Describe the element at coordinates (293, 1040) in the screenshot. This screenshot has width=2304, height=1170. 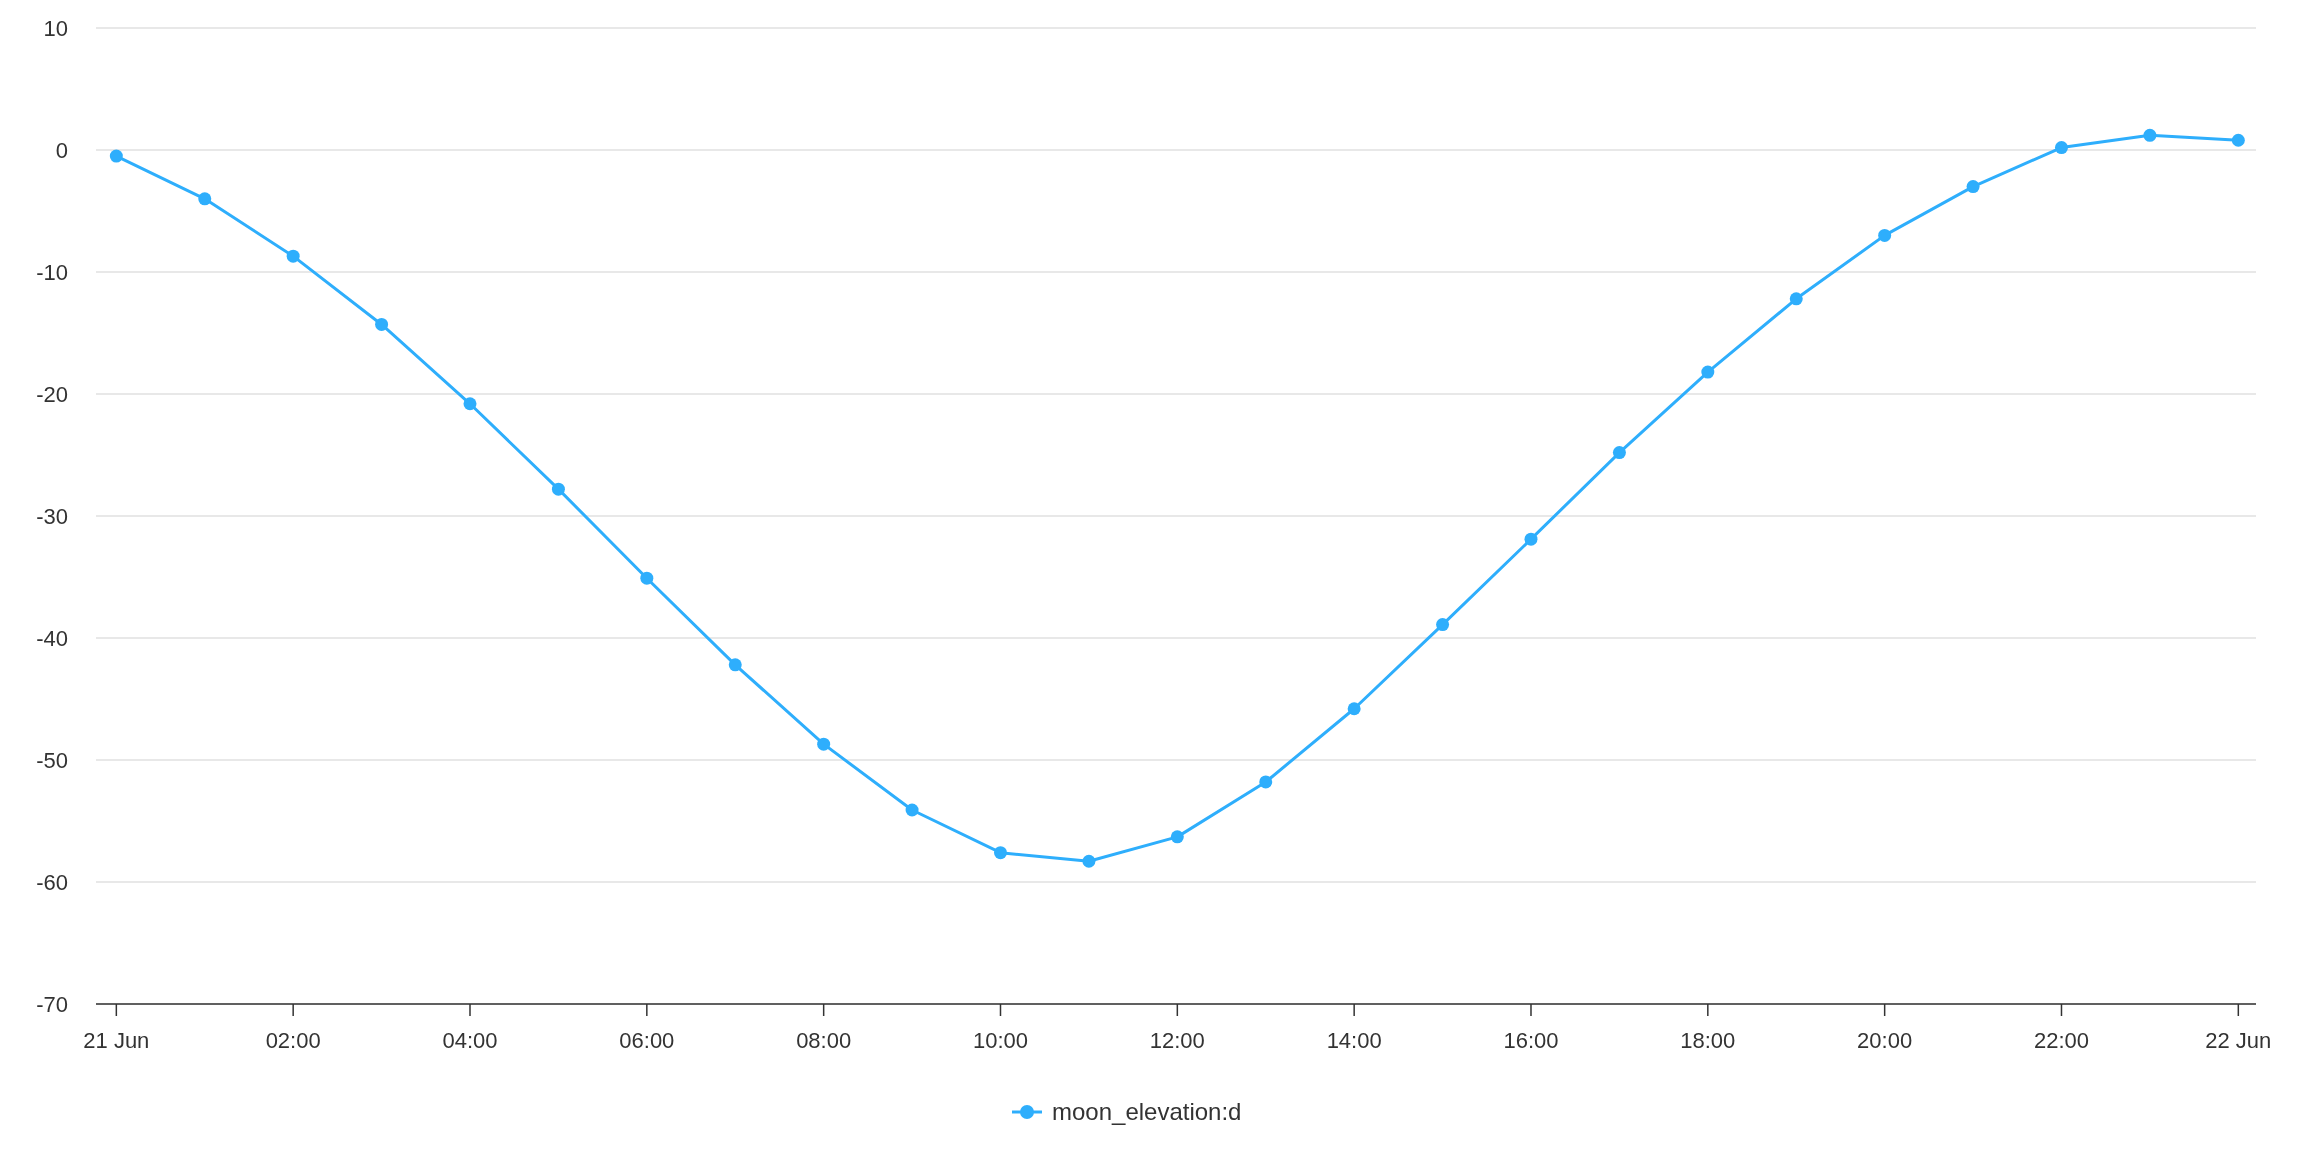
I see `x-tick-label: 02:00` at that location.